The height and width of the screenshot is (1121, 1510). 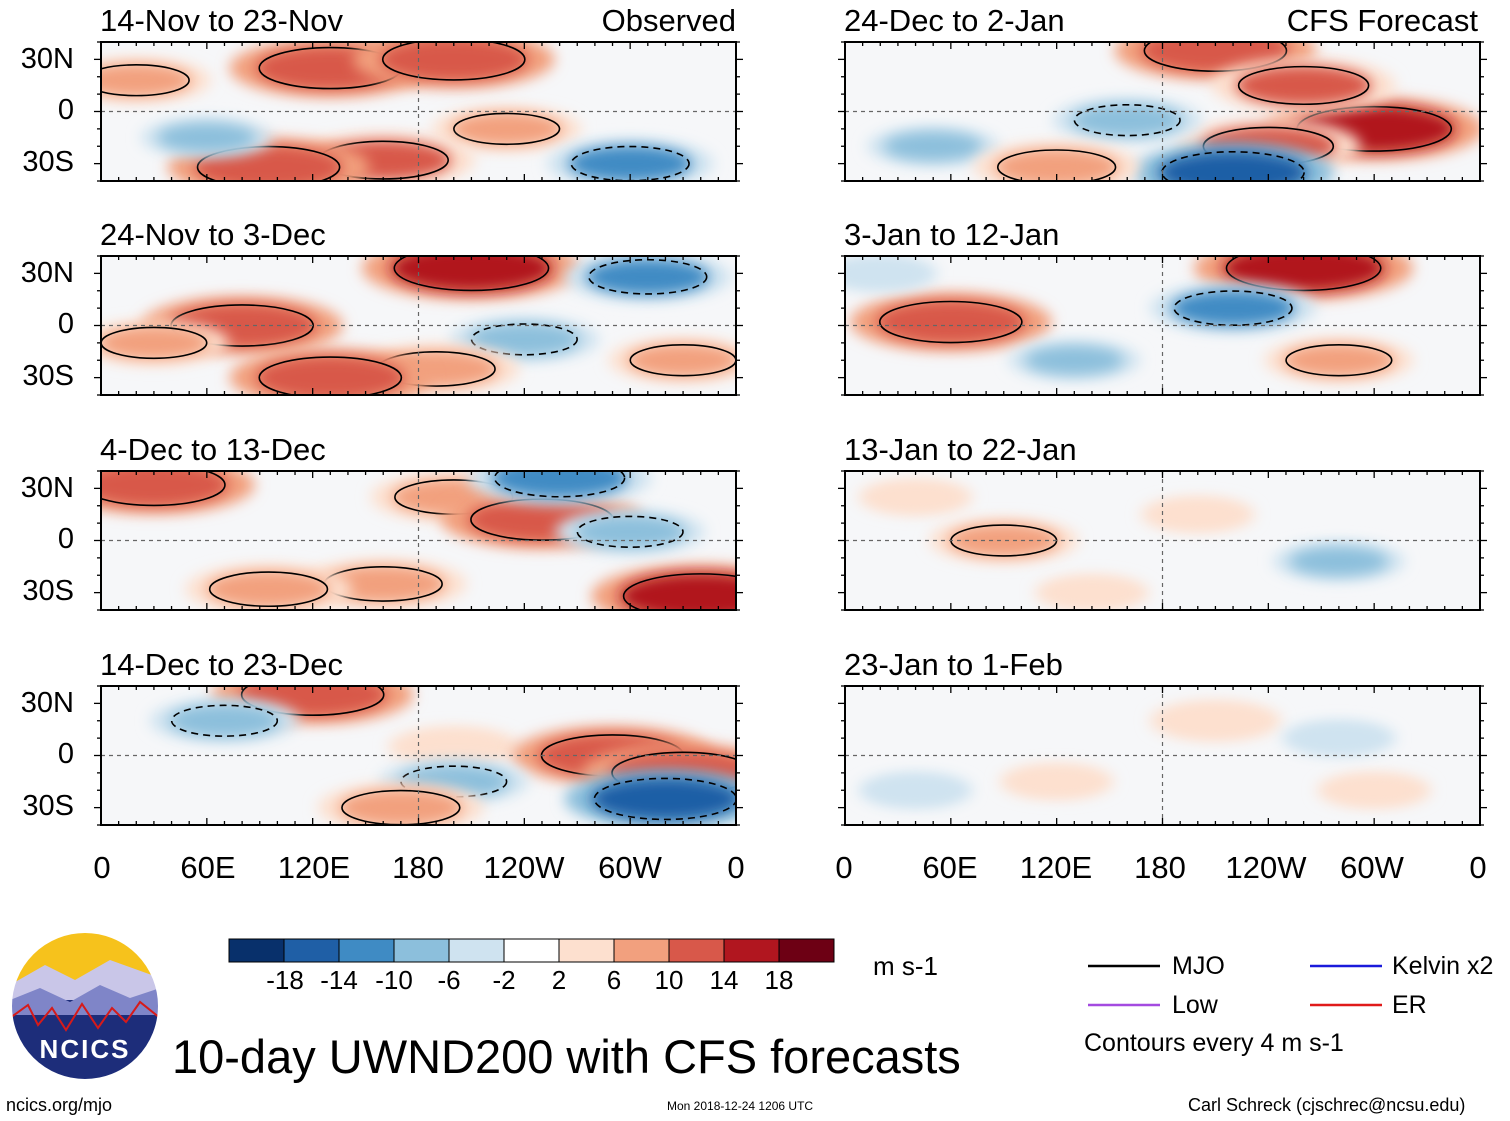 What do you see at coordinates (504, 980) in the screenshot?
I see `colorbar-label: -2` at bounding box center [504, 980].